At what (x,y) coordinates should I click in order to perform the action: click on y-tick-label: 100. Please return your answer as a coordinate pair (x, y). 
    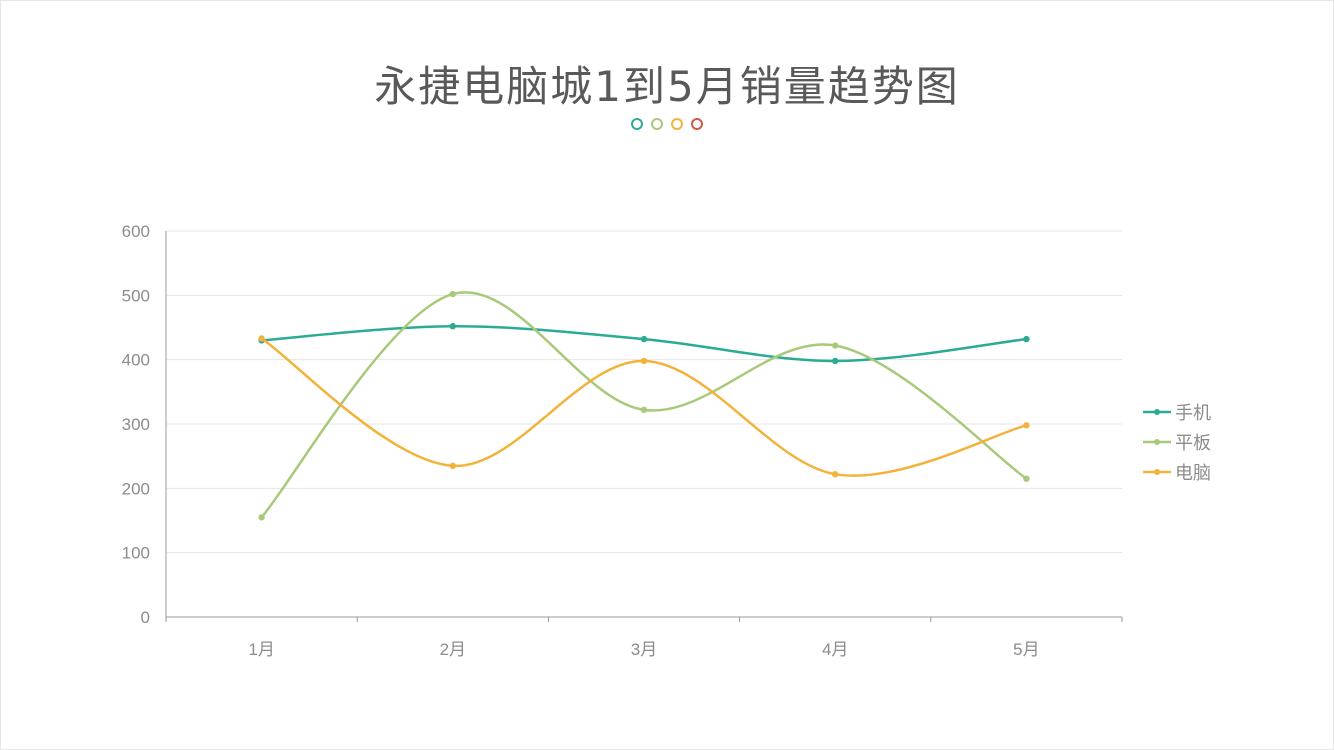
    Looking at the image, I should click on (136, 553).